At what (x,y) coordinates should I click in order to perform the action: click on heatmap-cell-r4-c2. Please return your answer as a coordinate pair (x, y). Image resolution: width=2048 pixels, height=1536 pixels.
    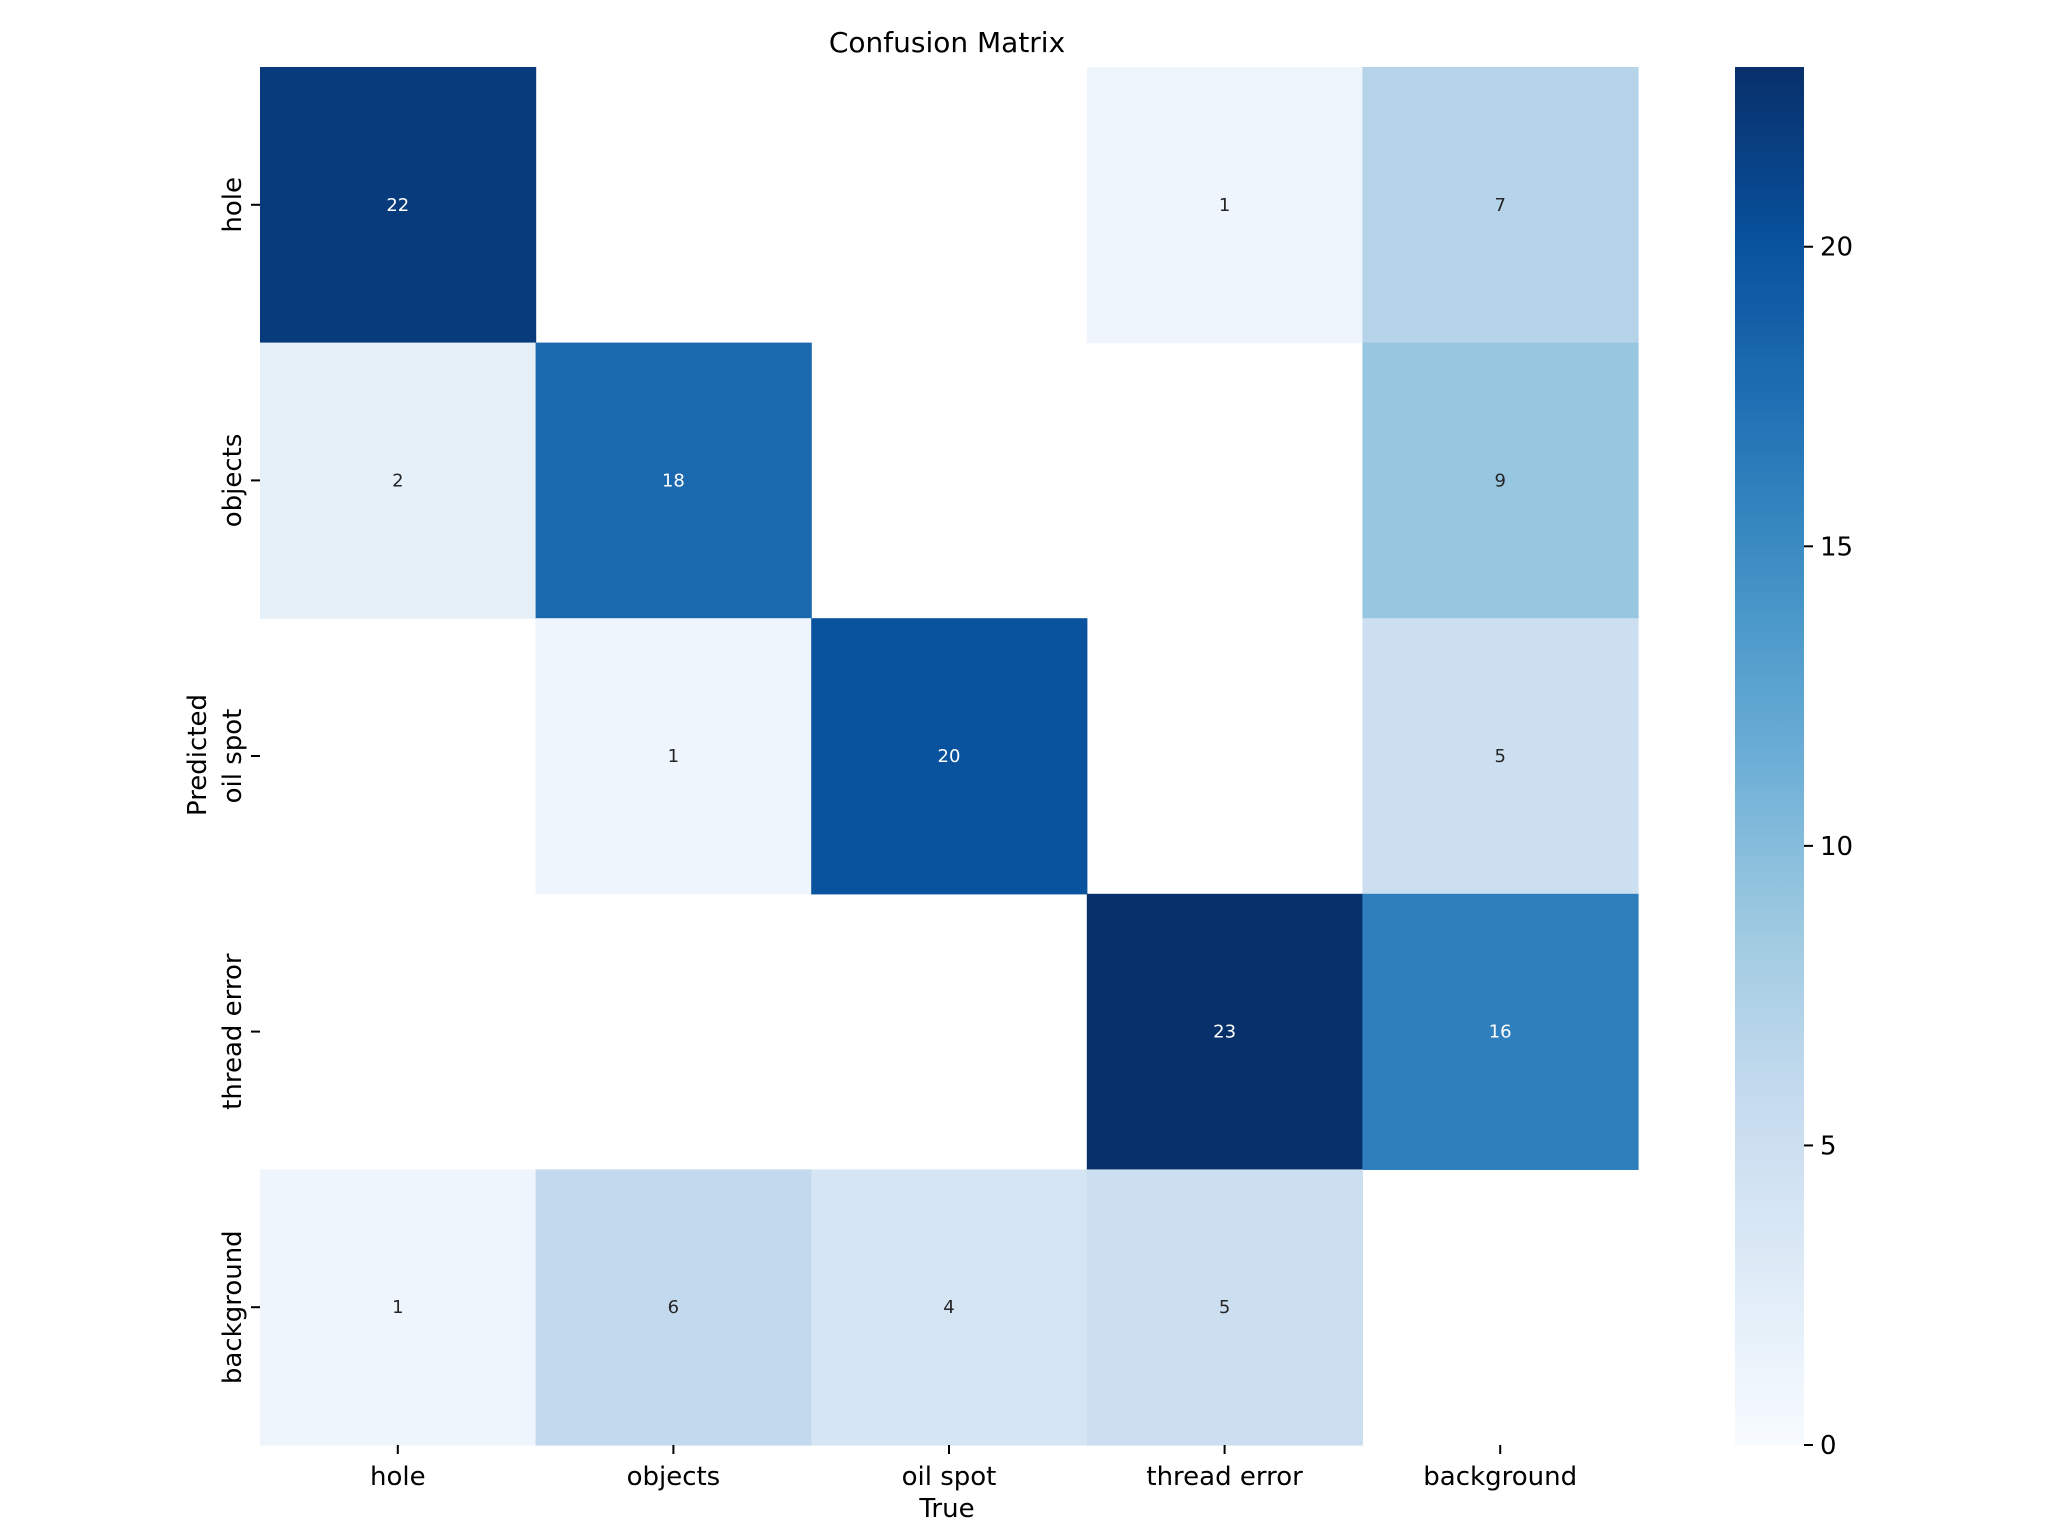
    Looking at the image, I should click on (949, 1307).